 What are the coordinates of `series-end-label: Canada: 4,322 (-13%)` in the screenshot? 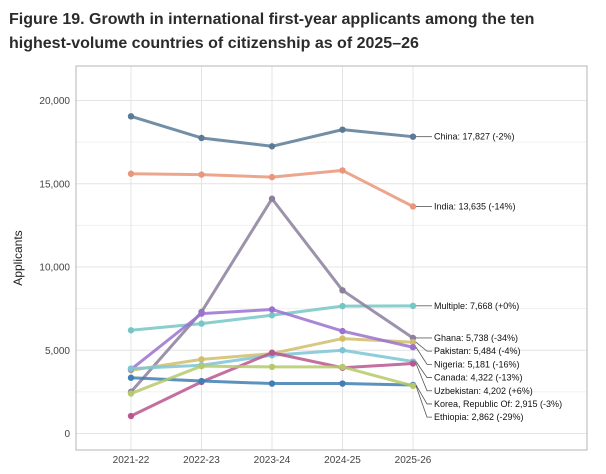 It's located at (478, 378).